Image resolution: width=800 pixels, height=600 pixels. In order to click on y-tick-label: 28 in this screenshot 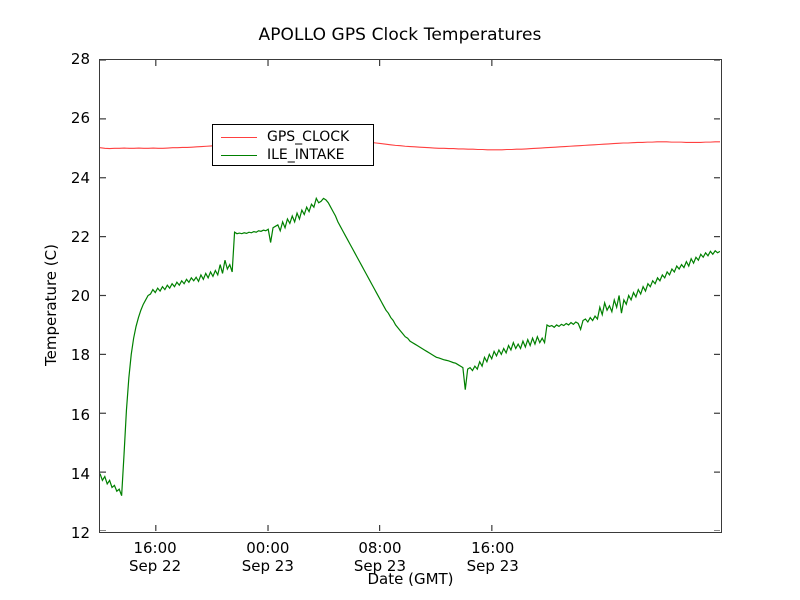, I will do `click(80, 59)`.